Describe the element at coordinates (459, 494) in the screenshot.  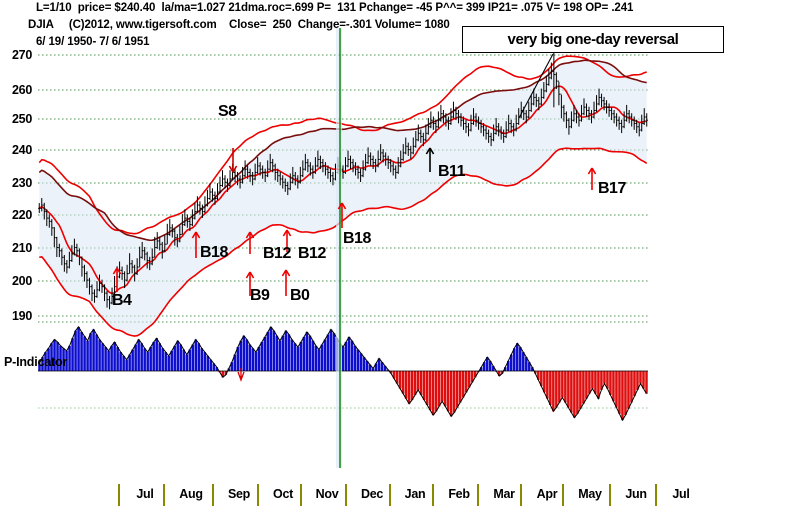
I see `month-label-feb-7: Feb` at that location.